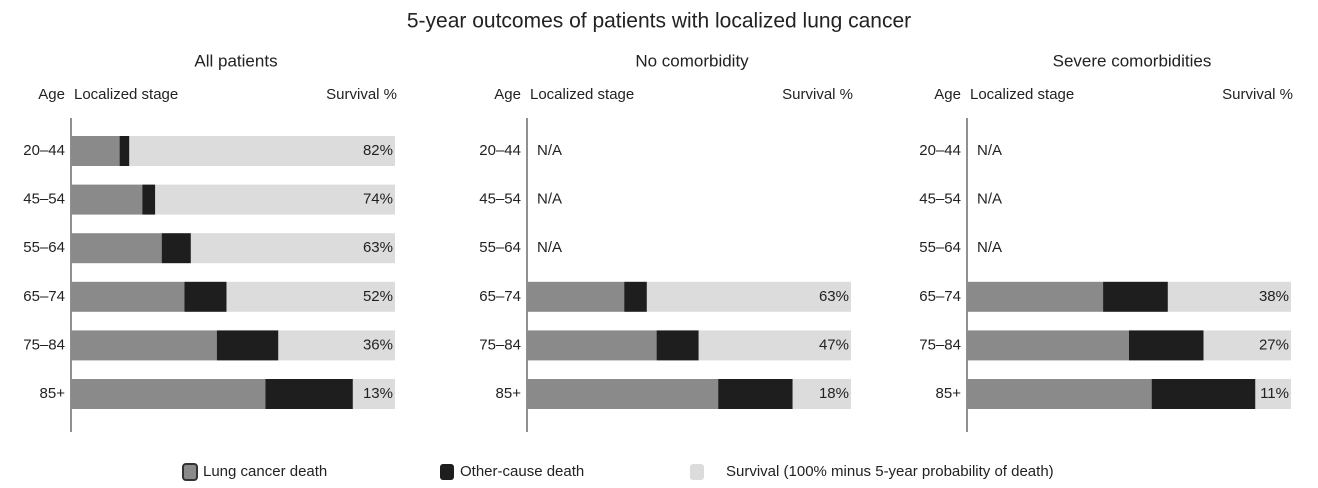 This screenshot has height=488, width=1318. What do you see at coordinates (378, 296) in the screenshot?
I see `value-label: 52%` at bounding box center [378, 296].